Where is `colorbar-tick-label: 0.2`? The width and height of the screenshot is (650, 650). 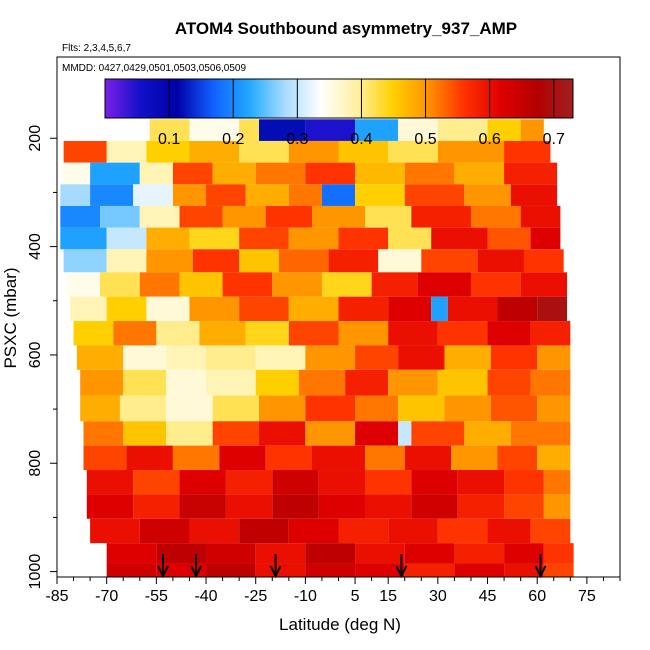 colorbar-tick-label: 0.2 is located at coordinates (233, 139).